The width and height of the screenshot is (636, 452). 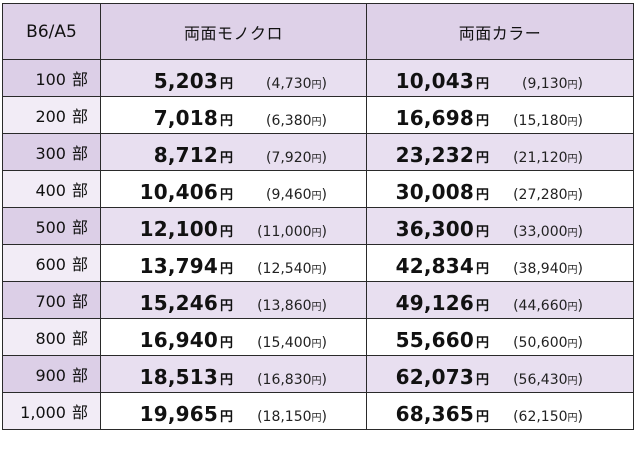 I want to click on quantity-value: 500, so click(x=50, y=227).